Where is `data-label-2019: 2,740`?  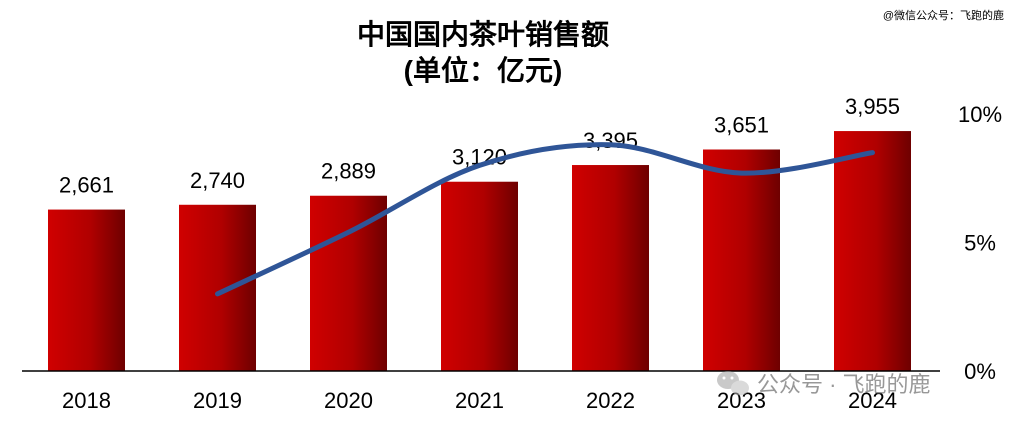
data-label-2019: 2,740 is located at coordinates (217, 180).